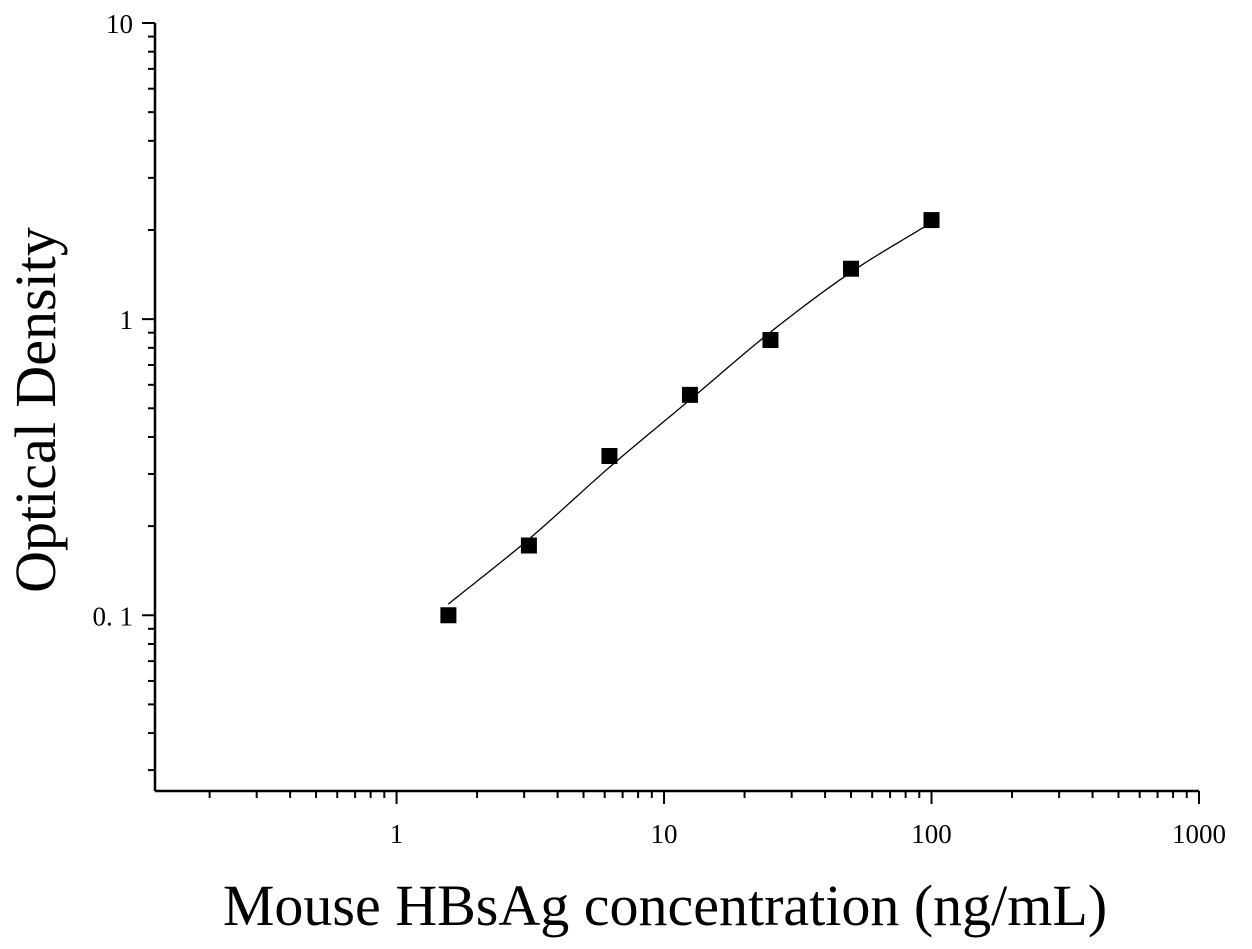  Describe the element at coordinates (35, 410) in the screenshot. I see `y-axis-title: Optical Density` at that location.